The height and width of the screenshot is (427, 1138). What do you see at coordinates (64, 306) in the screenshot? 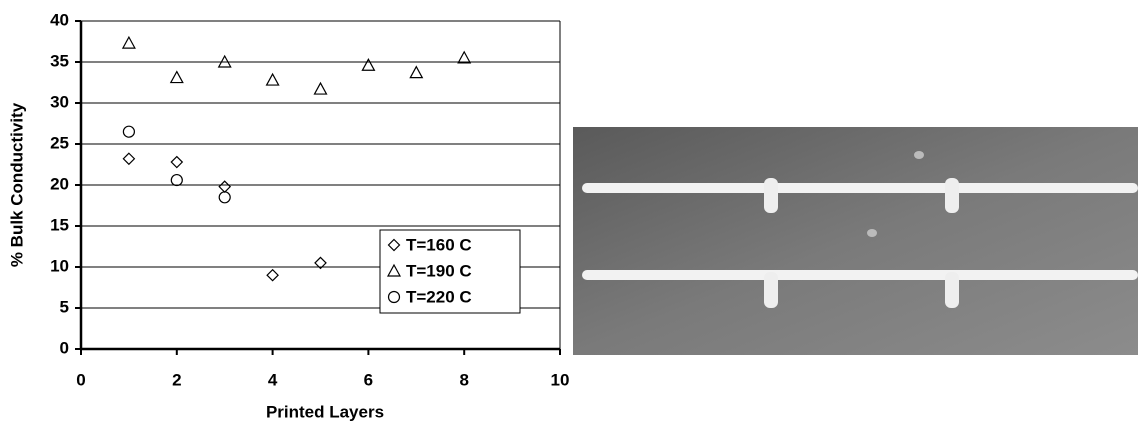
I see `y-tick-label: 5` at bounding box center [64, 306].